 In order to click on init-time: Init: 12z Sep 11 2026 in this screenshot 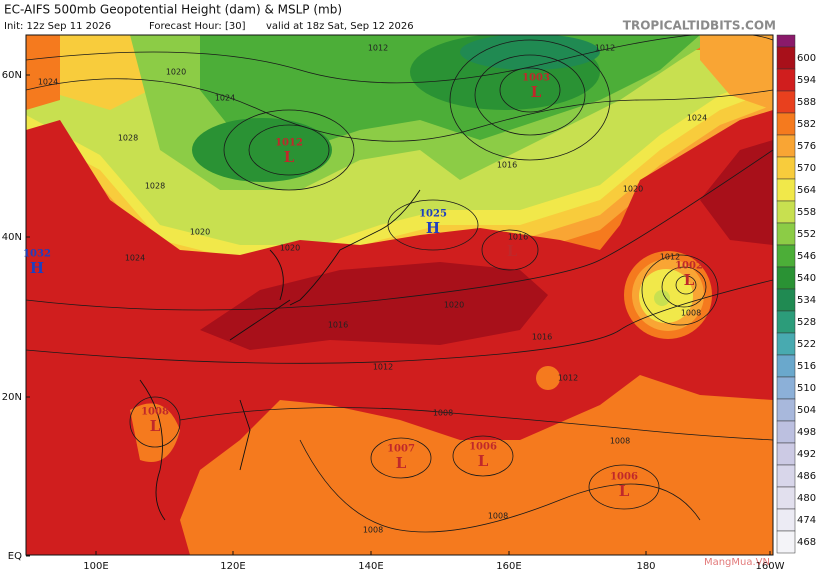, I will do `click(57, 26)`.